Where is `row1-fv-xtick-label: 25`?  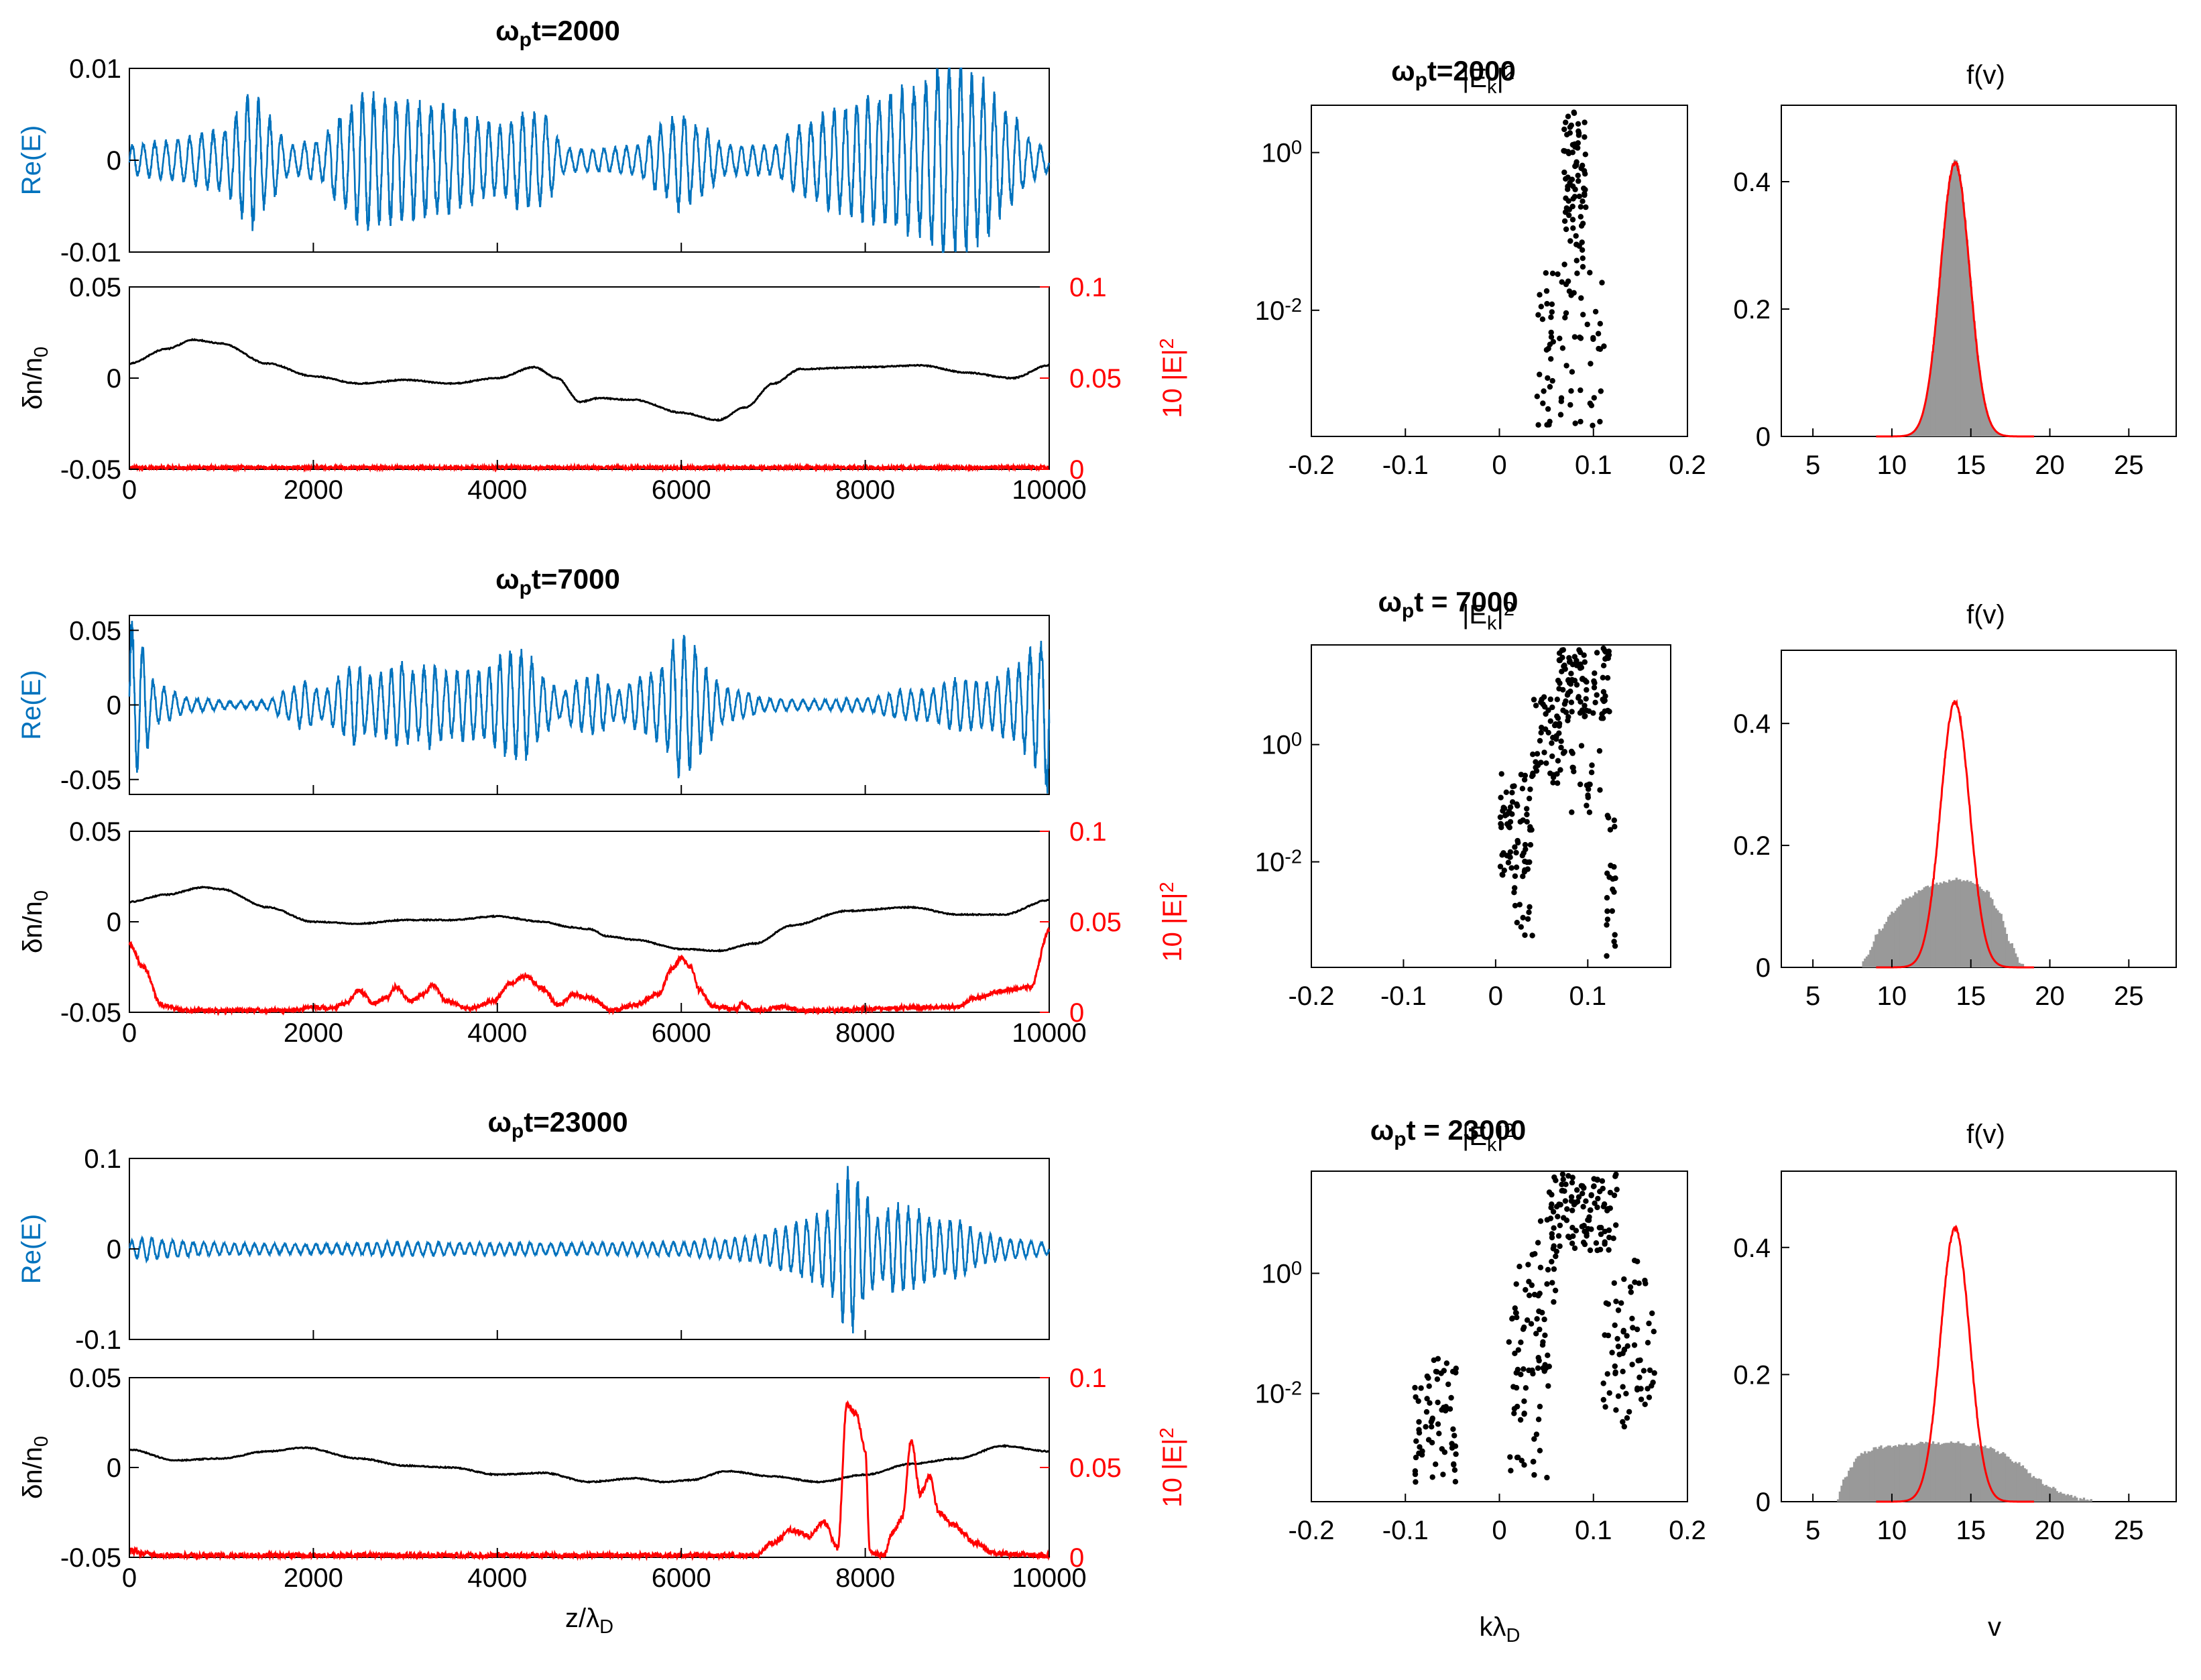 row1-fv-xtick-label: 25 is located at coordinates (2129, 465).